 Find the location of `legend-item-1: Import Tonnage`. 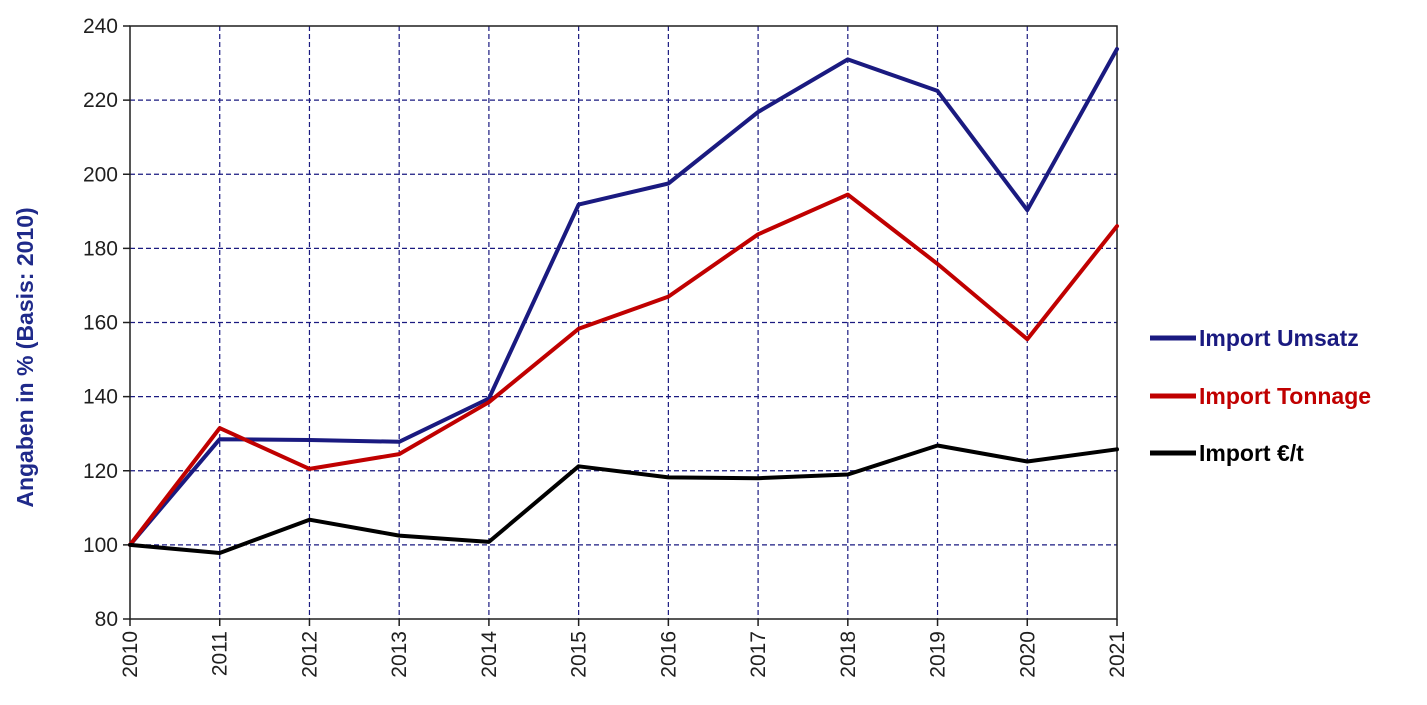

legend-item-1: Import Tonnage is located at coordinates (1260, 396).